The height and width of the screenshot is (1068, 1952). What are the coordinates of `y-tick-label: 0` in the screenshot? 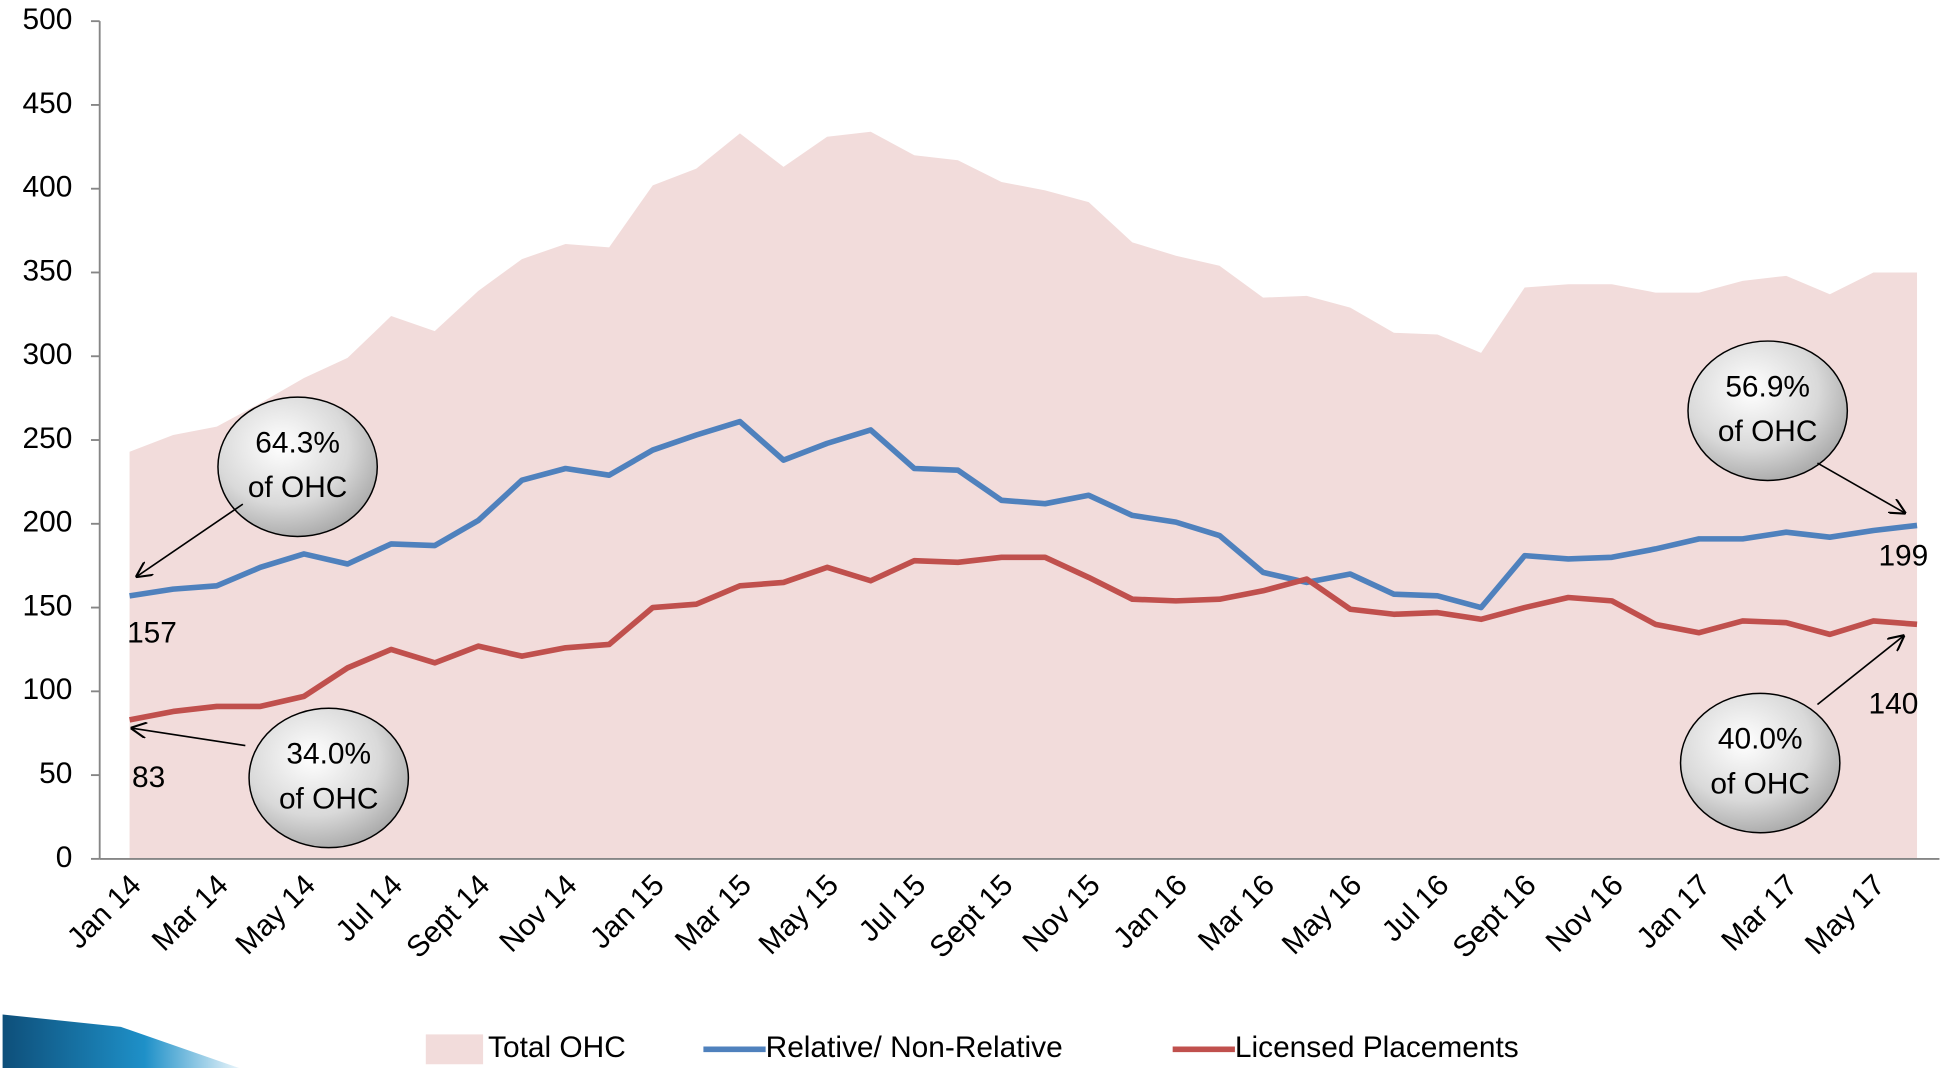 It's located at (64, 857).